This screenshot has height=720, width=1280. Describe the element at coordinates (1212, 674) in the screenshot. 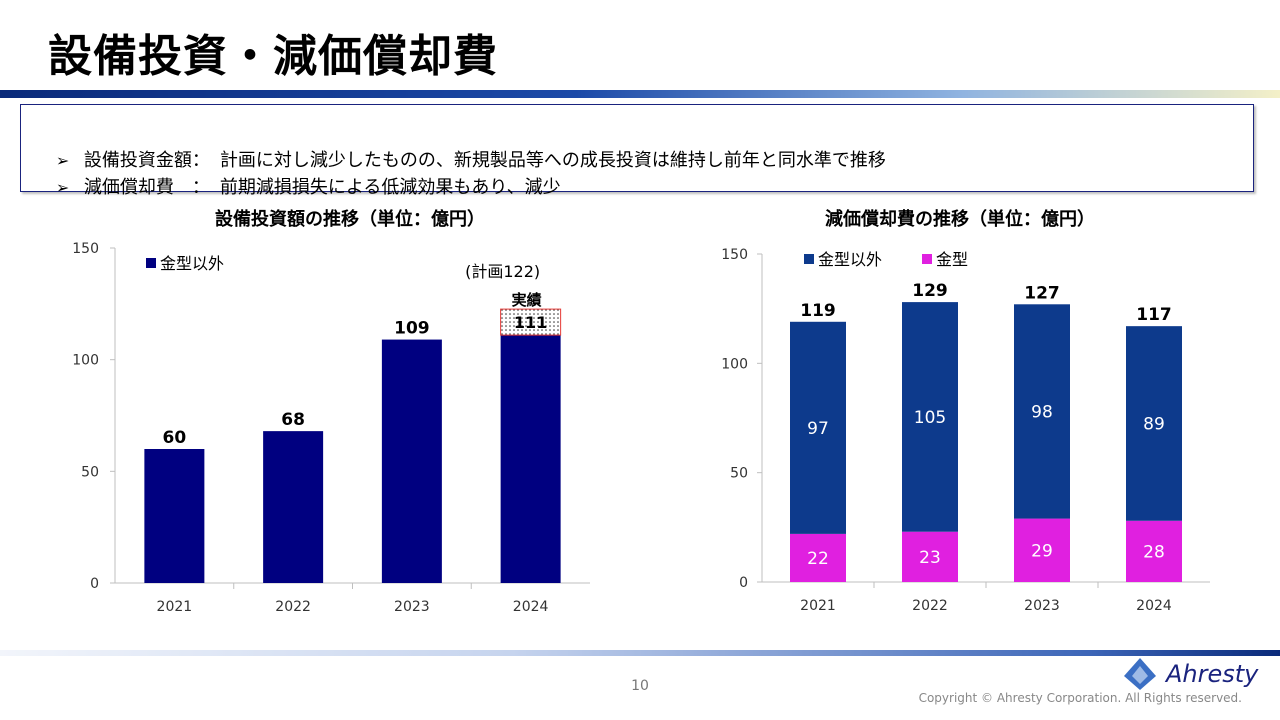

I see `logo-text: Ahresty` at that location.